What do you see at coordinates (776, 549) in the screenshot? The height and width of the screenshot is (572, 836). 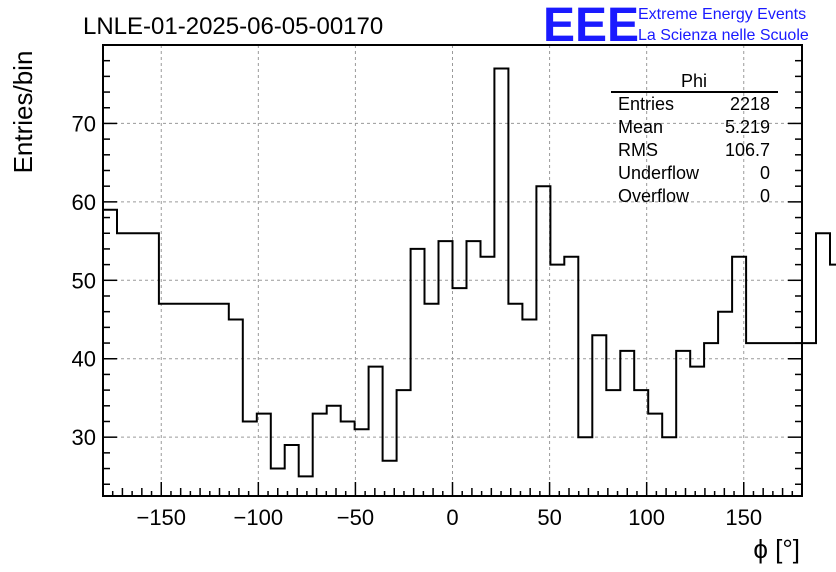 I see `x-axis-label: ϕ [°]` at bounding box center [776, 549].